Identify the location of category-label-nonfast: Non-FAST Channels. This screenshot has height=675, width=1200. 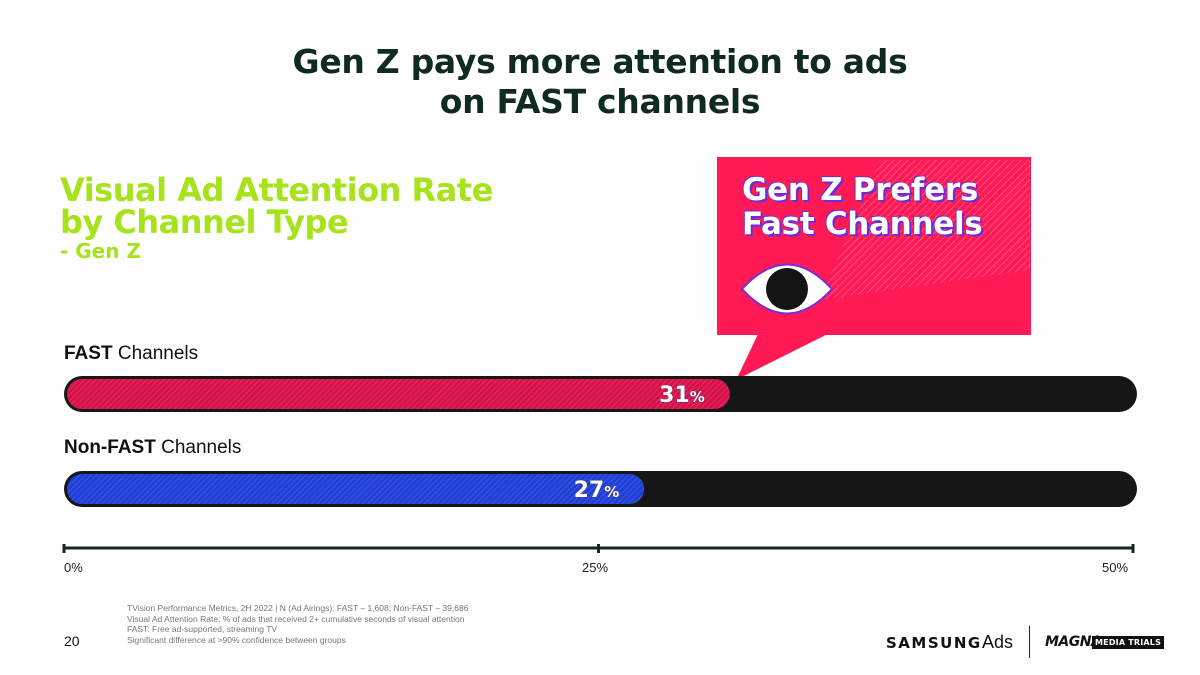
(152, 448).